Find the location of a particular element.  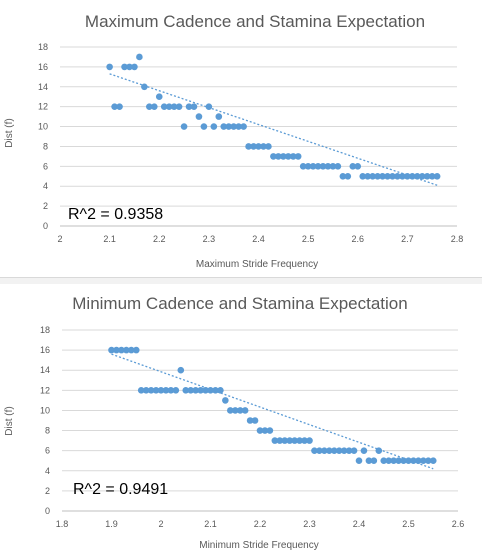

r-squared-annotation: R^2 = 0.9491 is located at coordinates (120, 489).